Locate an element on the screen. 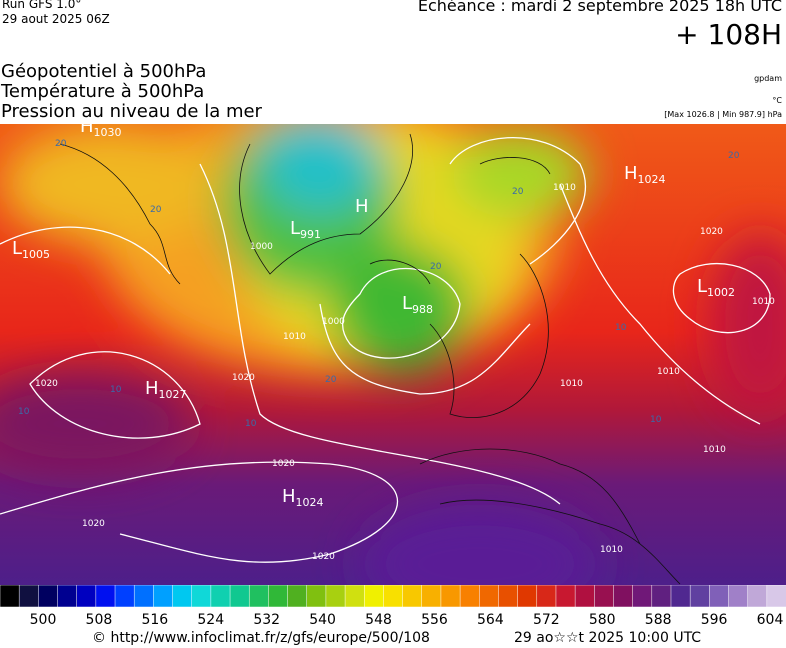 The height and width of the screenshot is (648, 786). colorbar-label: 564 is located at coordinates (490, 620).